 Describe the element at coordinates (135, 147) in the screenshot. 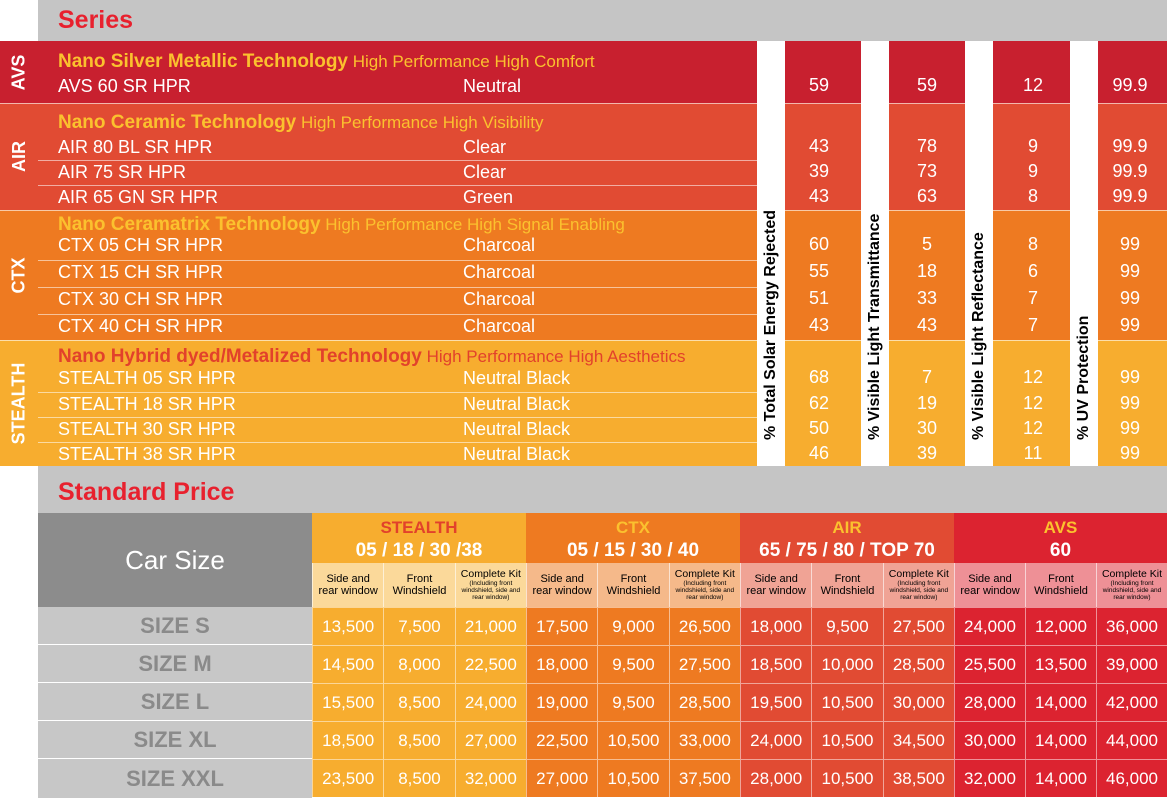

I see `product-name: AIR 80 BL SR HPR` at that location.